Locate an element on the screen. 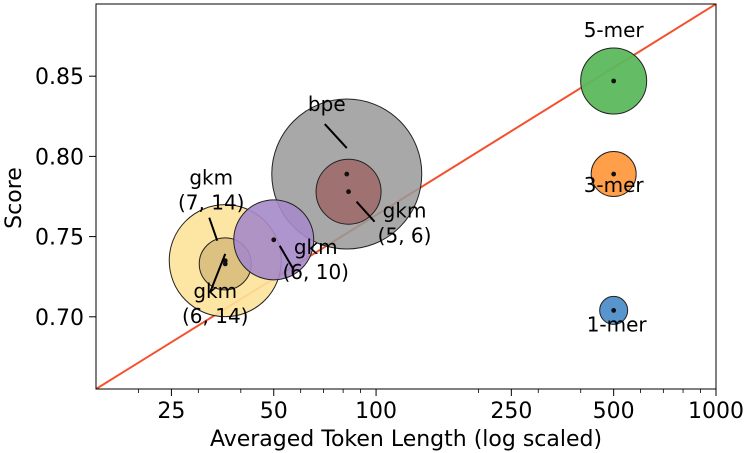  label-gkm-7-14: gkm (7, 14) is located at coordinates (211, 190).